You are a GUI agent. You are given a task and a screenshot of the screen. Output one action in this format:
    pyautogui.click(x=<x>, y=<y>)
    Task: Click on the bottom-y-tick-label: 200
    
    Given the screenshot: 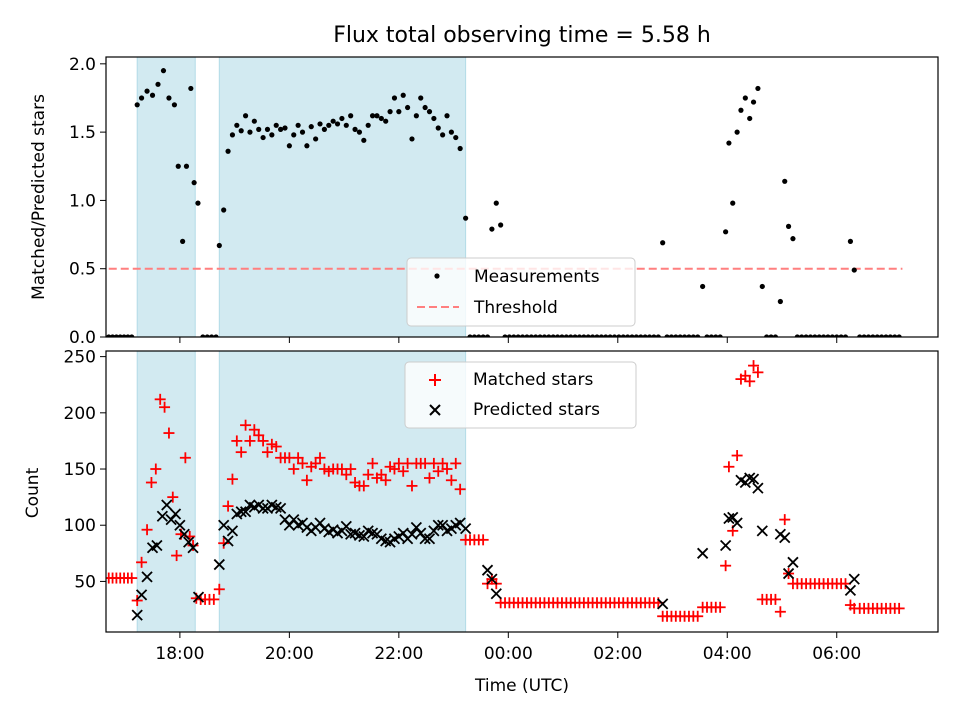 What is the action you would take?
    pyautogui.click(x=80, y=414)
    